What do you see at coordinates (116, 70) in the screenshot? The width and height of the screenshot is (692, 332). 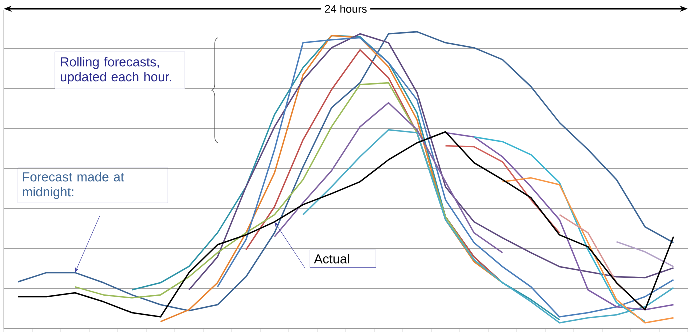 I see `annotation: Rolling forecasts, updated each hour.` at bounding box center [116, 70].